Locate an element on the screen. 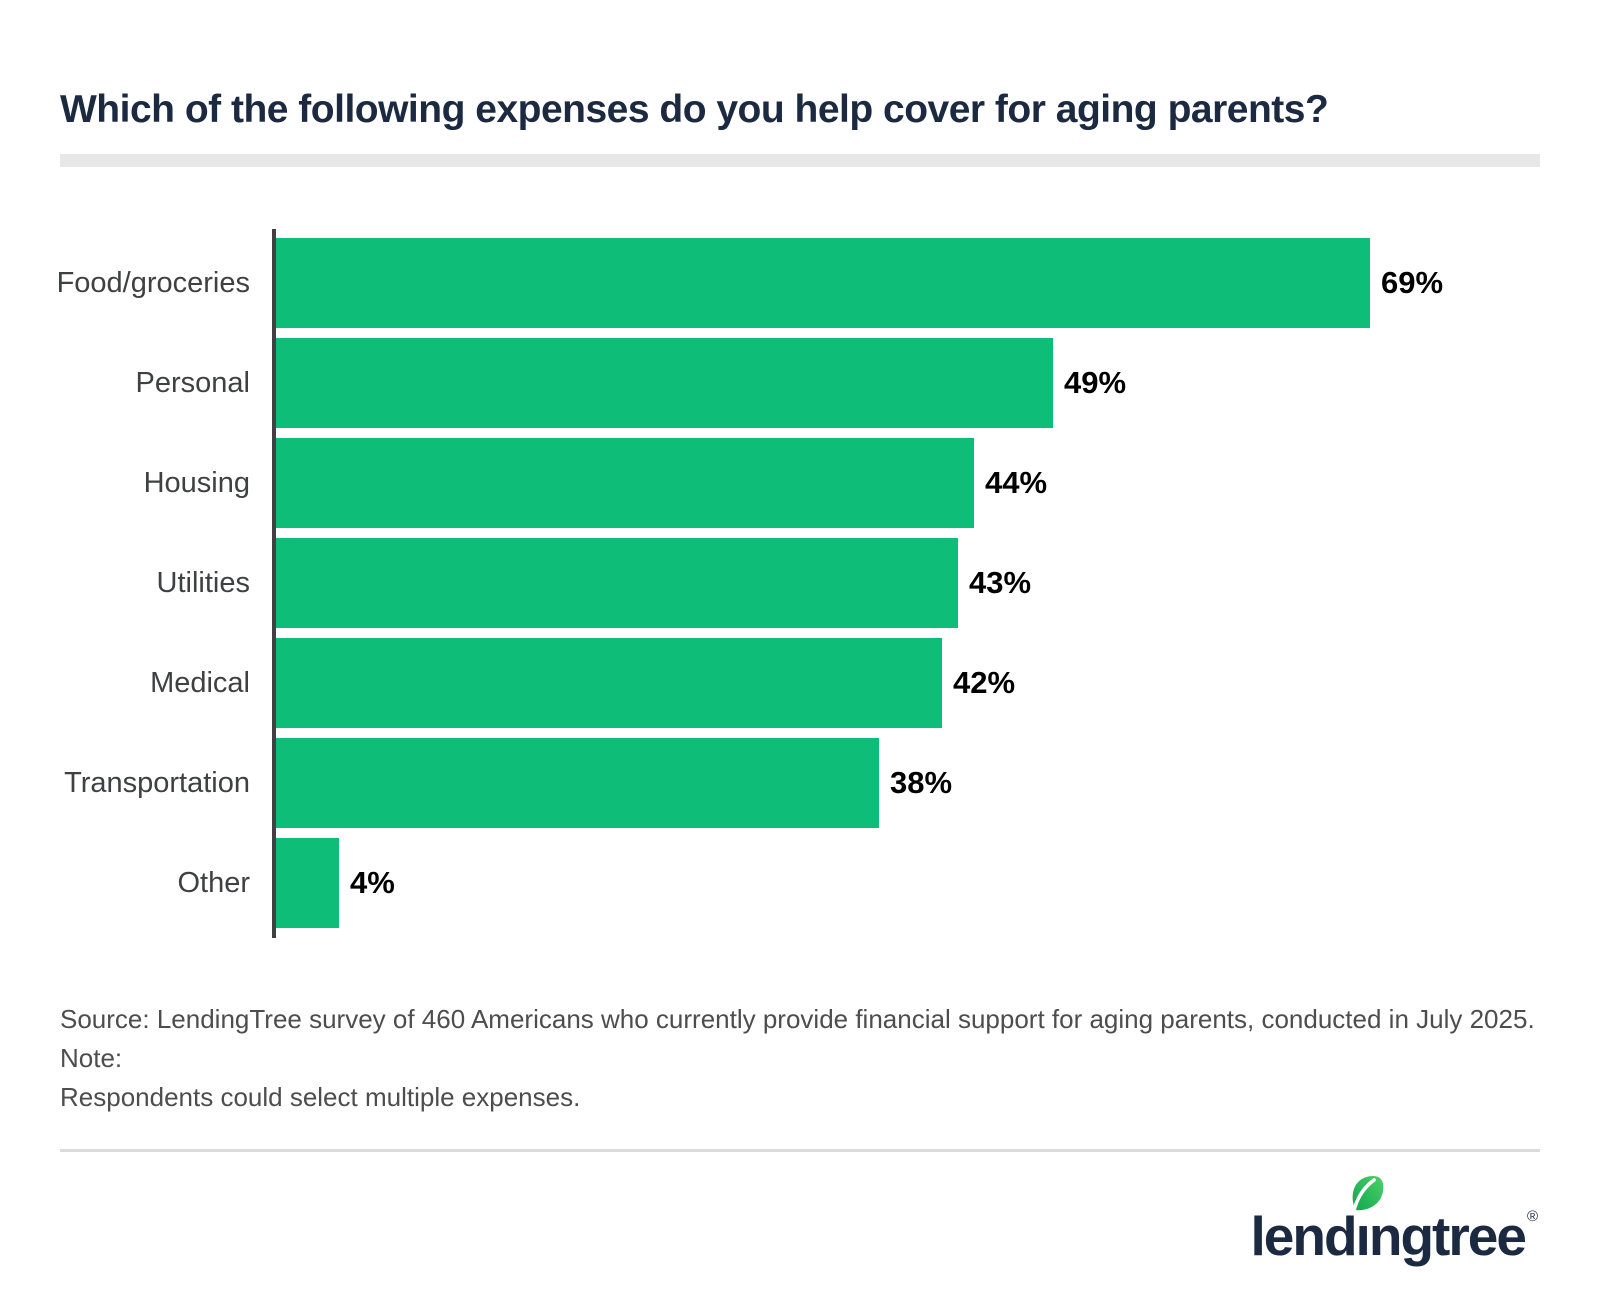 This screenshot has width=1600, height=1294. category-label: Personal is located at coordinates (192, 383).